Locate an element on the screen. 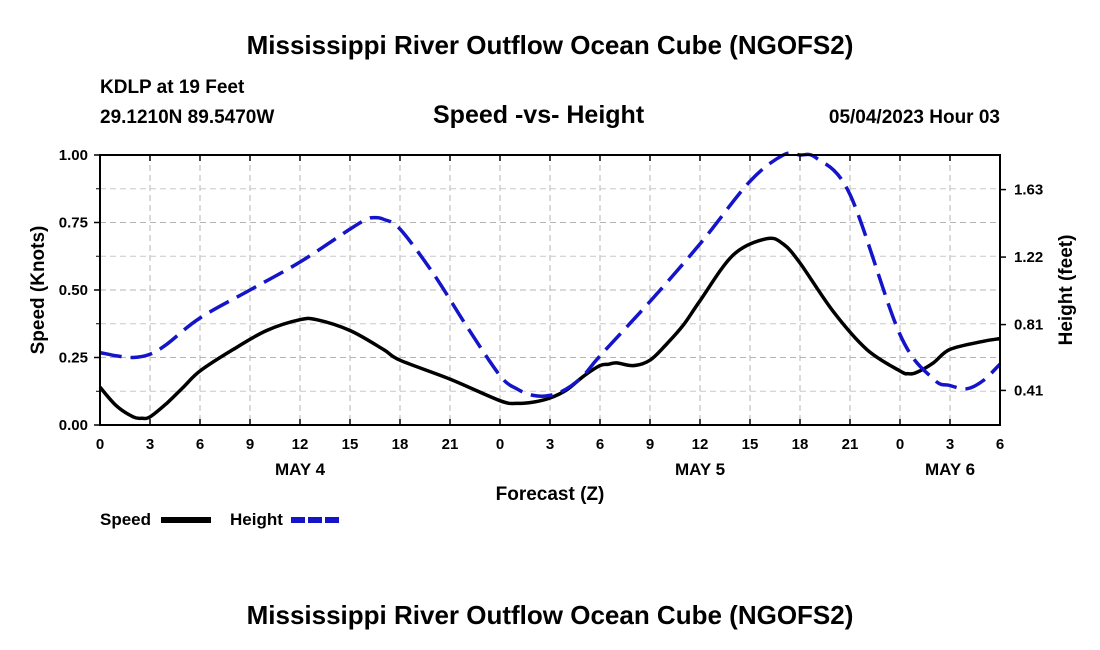 Image resolution: width=1100 pixels, height=650 pixels. y2-tick-label: 0.81 is located at coordinates (1028, 325).